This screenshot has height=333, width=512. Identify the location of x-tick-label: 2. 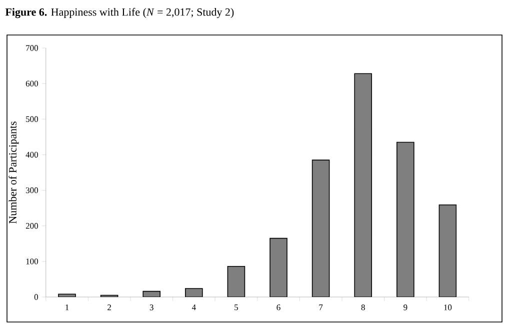
(109, 307).